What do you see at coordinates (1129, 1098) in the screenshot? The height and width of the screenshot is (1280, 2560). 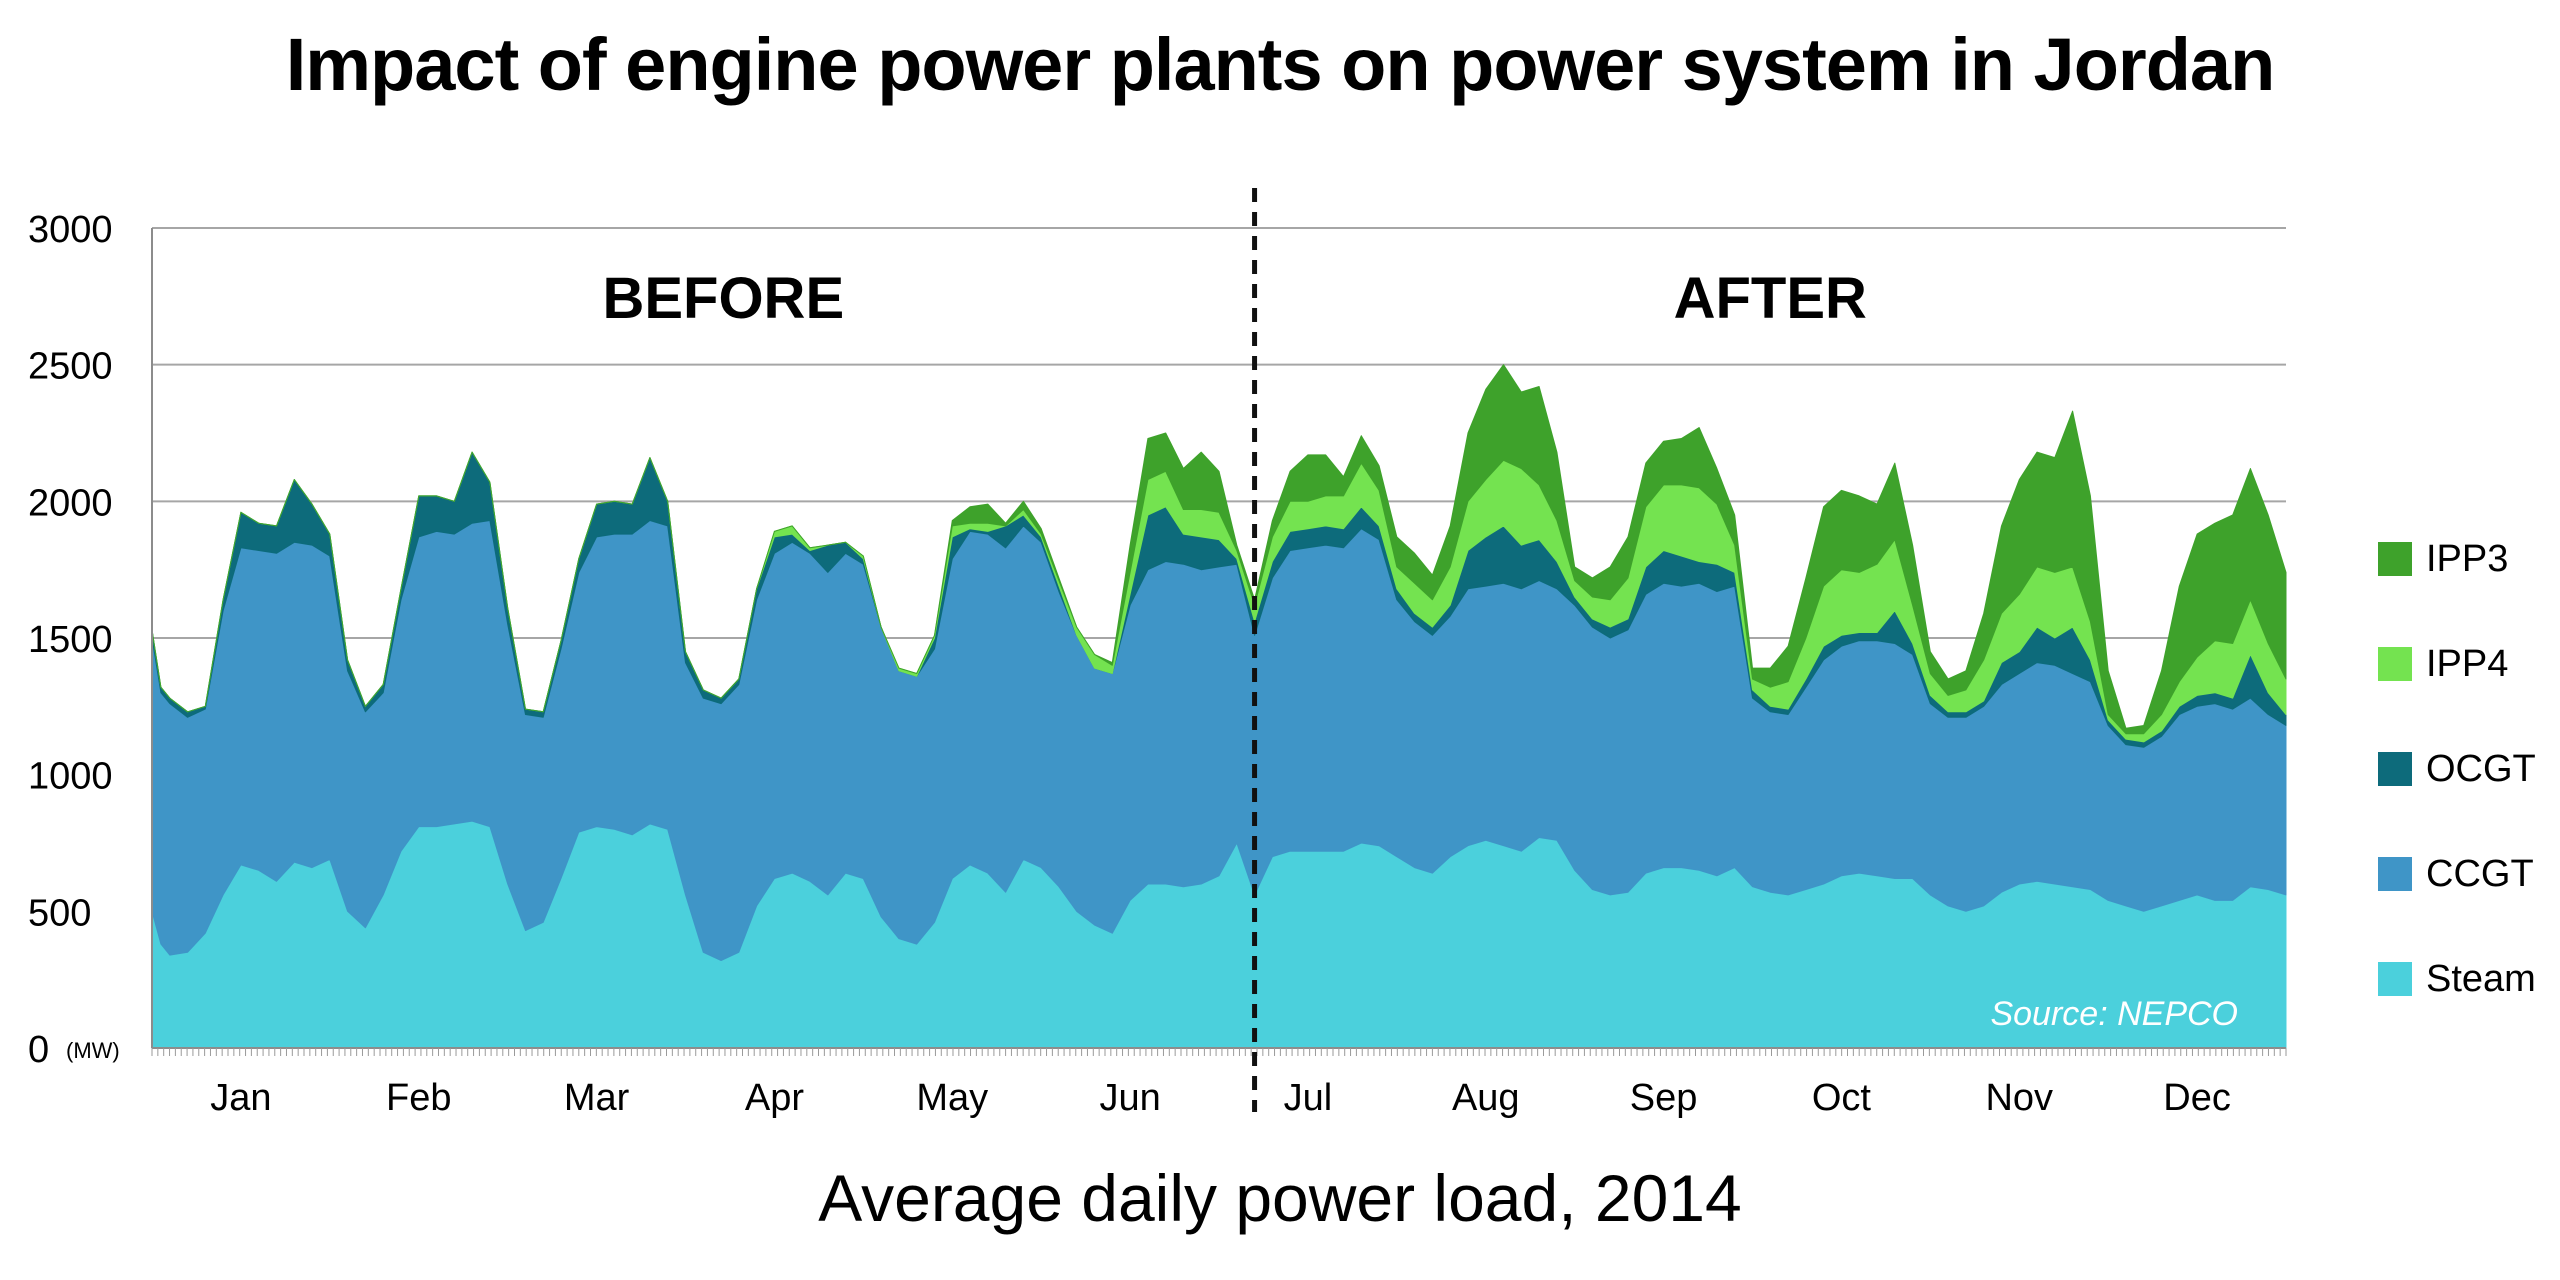 I see `x-tick-label-jun: Jun` at bounding box center [1129, 1098].